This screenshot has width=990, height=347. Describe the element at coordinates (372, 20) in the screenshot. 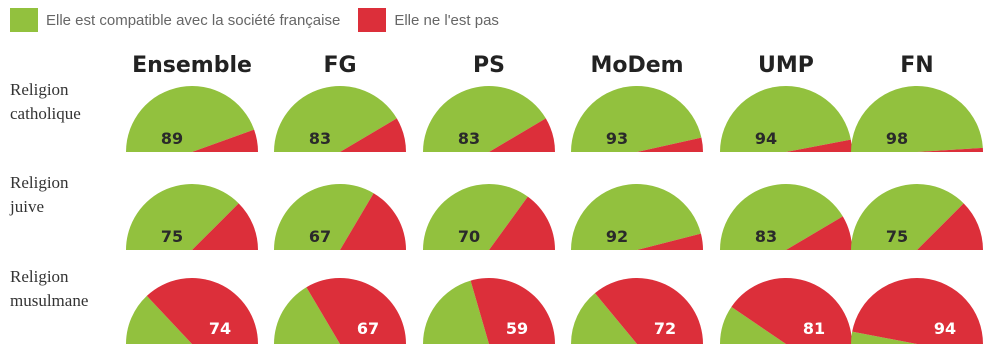

I see `legend-swatch-not-compatible` at that location.